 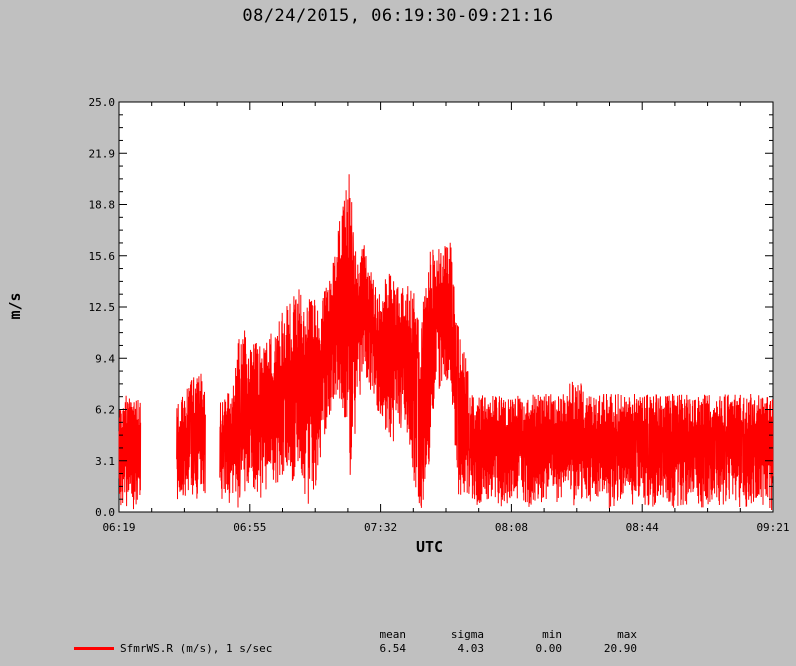 What do you see at coordinates (393, 648) in the screenshot?
I see `stat-value-mean: 6.54` at bounding box center [393, 648].